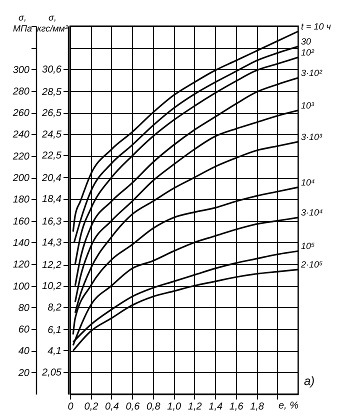 Image resolution: width=345 pixels, height=418 pixels. What do you see at coordinates (308, 52) in the screenshot?
I see `series-label: 10²` at bounding box center [308, 52].